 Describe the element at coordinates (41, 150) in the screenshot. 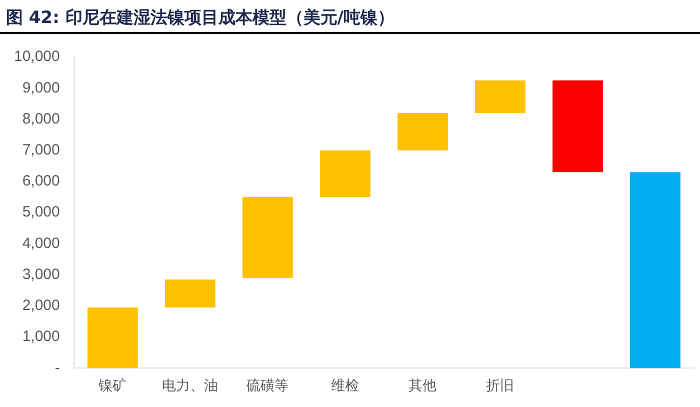

I see `y-tick-label: 7,000` at that location.